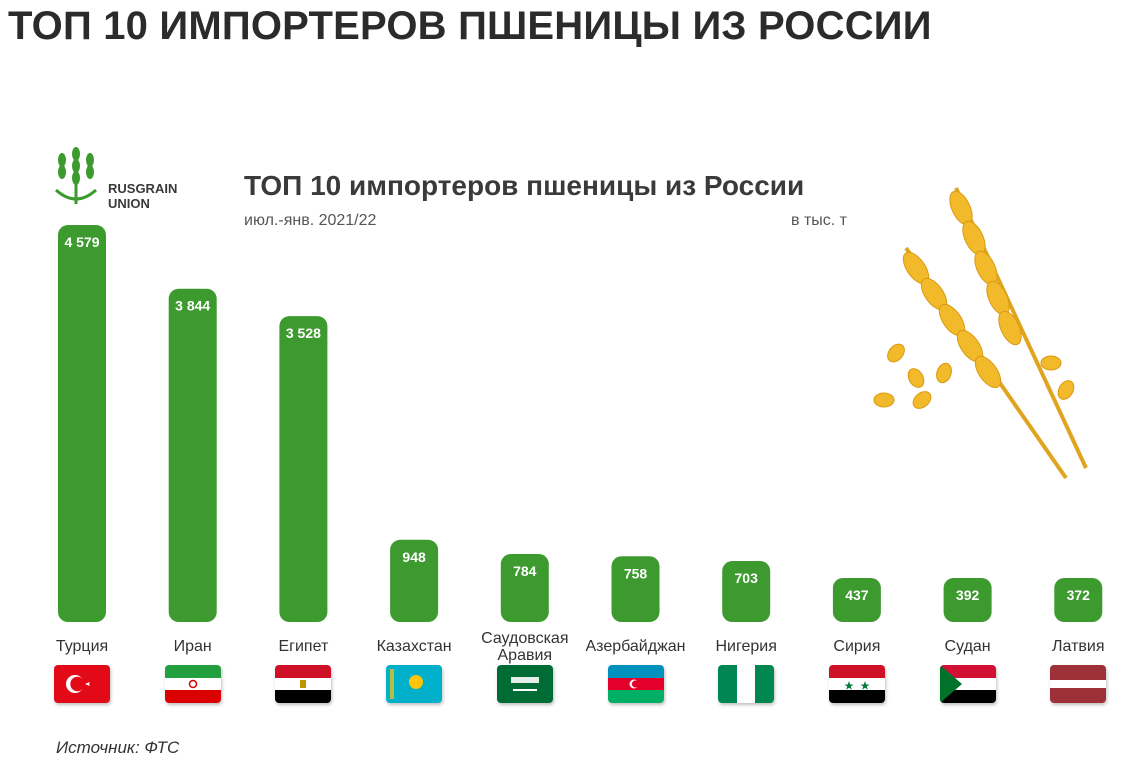 Image resolution: width=1121 pixels, height=774 pixels. Describe the element at coordinates (310, 220) in the screenshot. I see `chart-subtitle: июл.-янв. 2021/22` at that location.